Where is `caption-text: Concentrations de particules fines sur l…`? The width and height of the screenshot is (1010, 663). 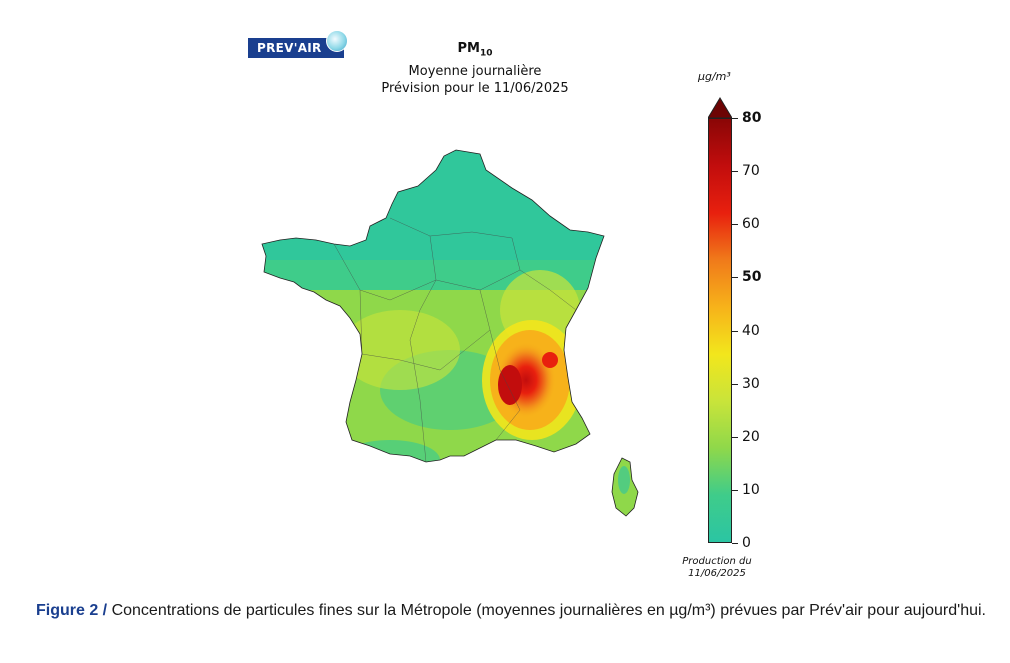
caption-text: Concentrations de particules fines sur l… is located at coordinates (546, 610).